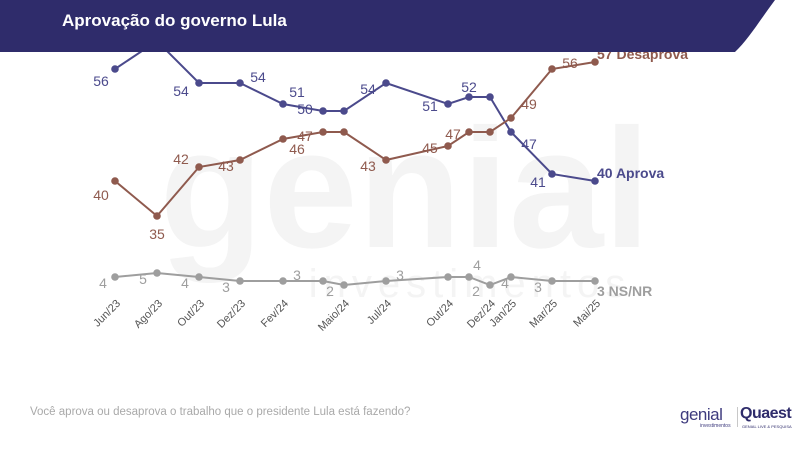  What do you see at coordinates (305, 109) in the screenshot?
I see `data-label: 50` at bounding box center [305, 109].